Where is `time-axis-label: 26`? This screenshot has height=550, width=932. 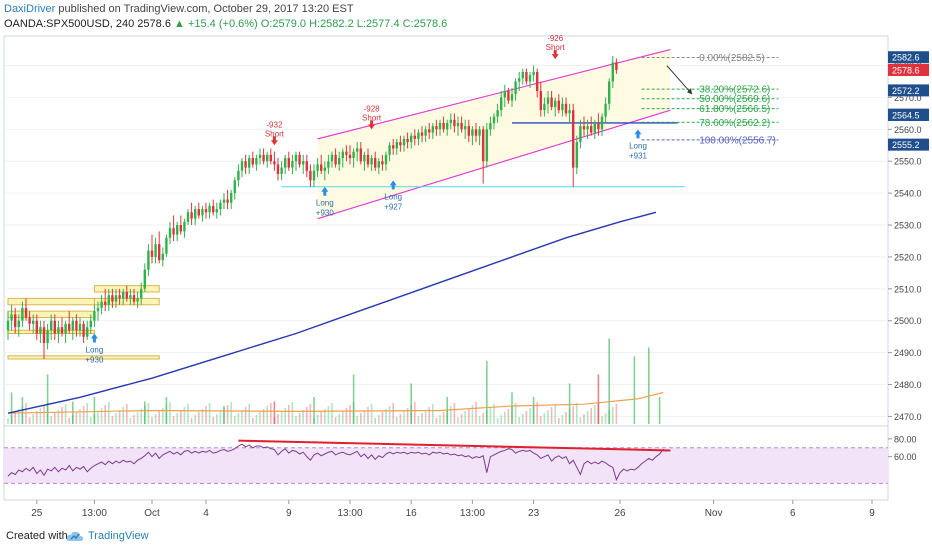
time-axis-label: 26 is located at coordinates (620, 513).